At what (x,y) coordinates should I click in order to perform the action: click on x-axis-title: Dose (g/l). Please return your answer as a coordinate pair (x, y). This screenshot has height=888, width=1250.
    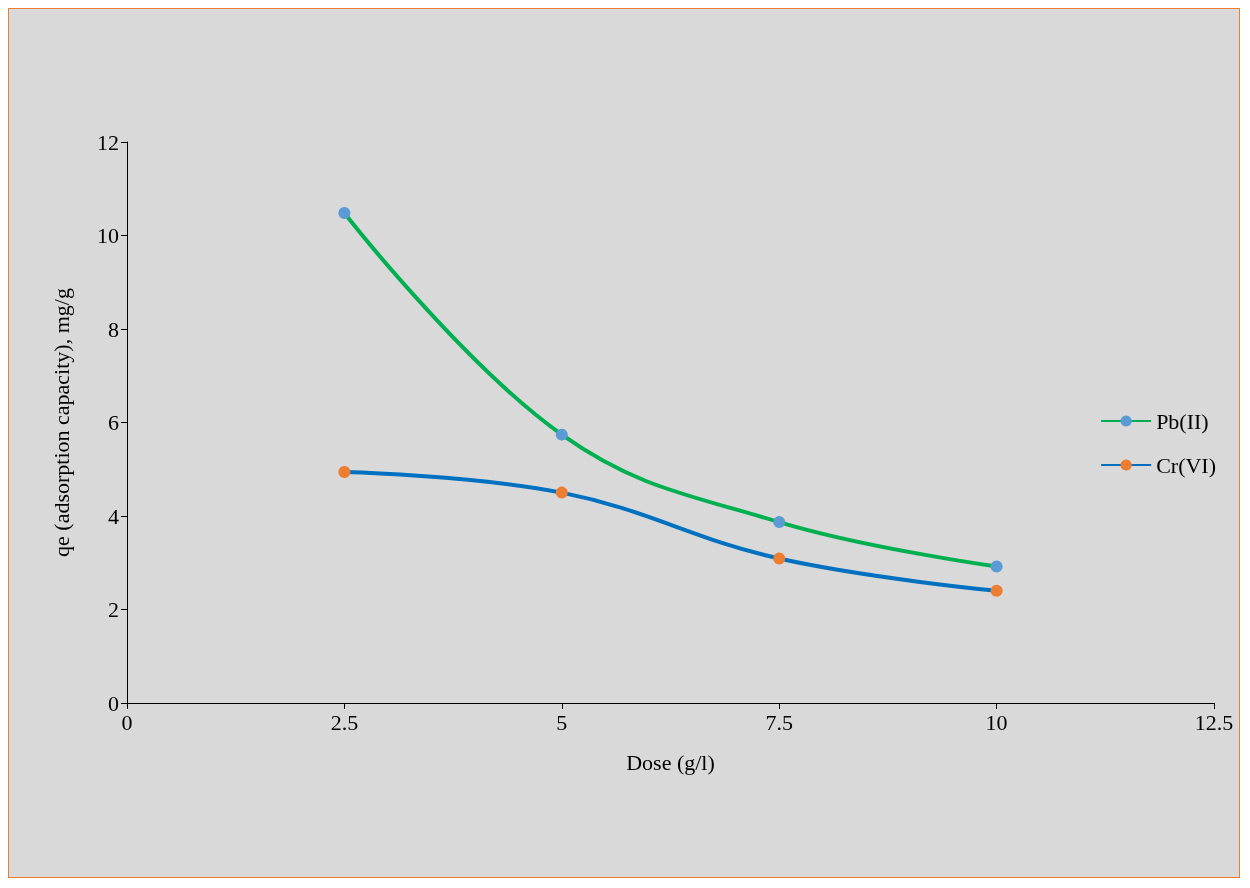
    Looking at the image, I should click on (670, 762).